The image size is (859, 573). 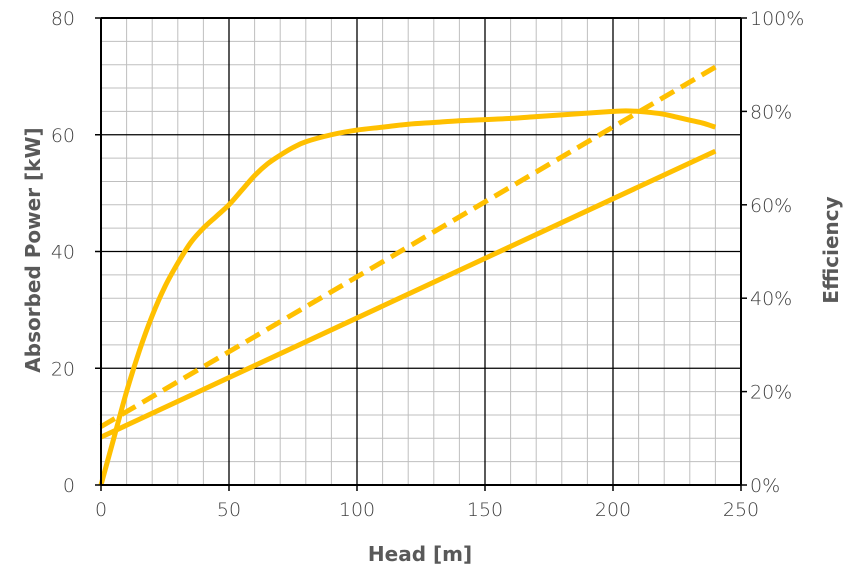 What do you see at coordinates (63, 369) in the screenshot?
I see `y-tick-label: 20` at bounding box center [63, 369].